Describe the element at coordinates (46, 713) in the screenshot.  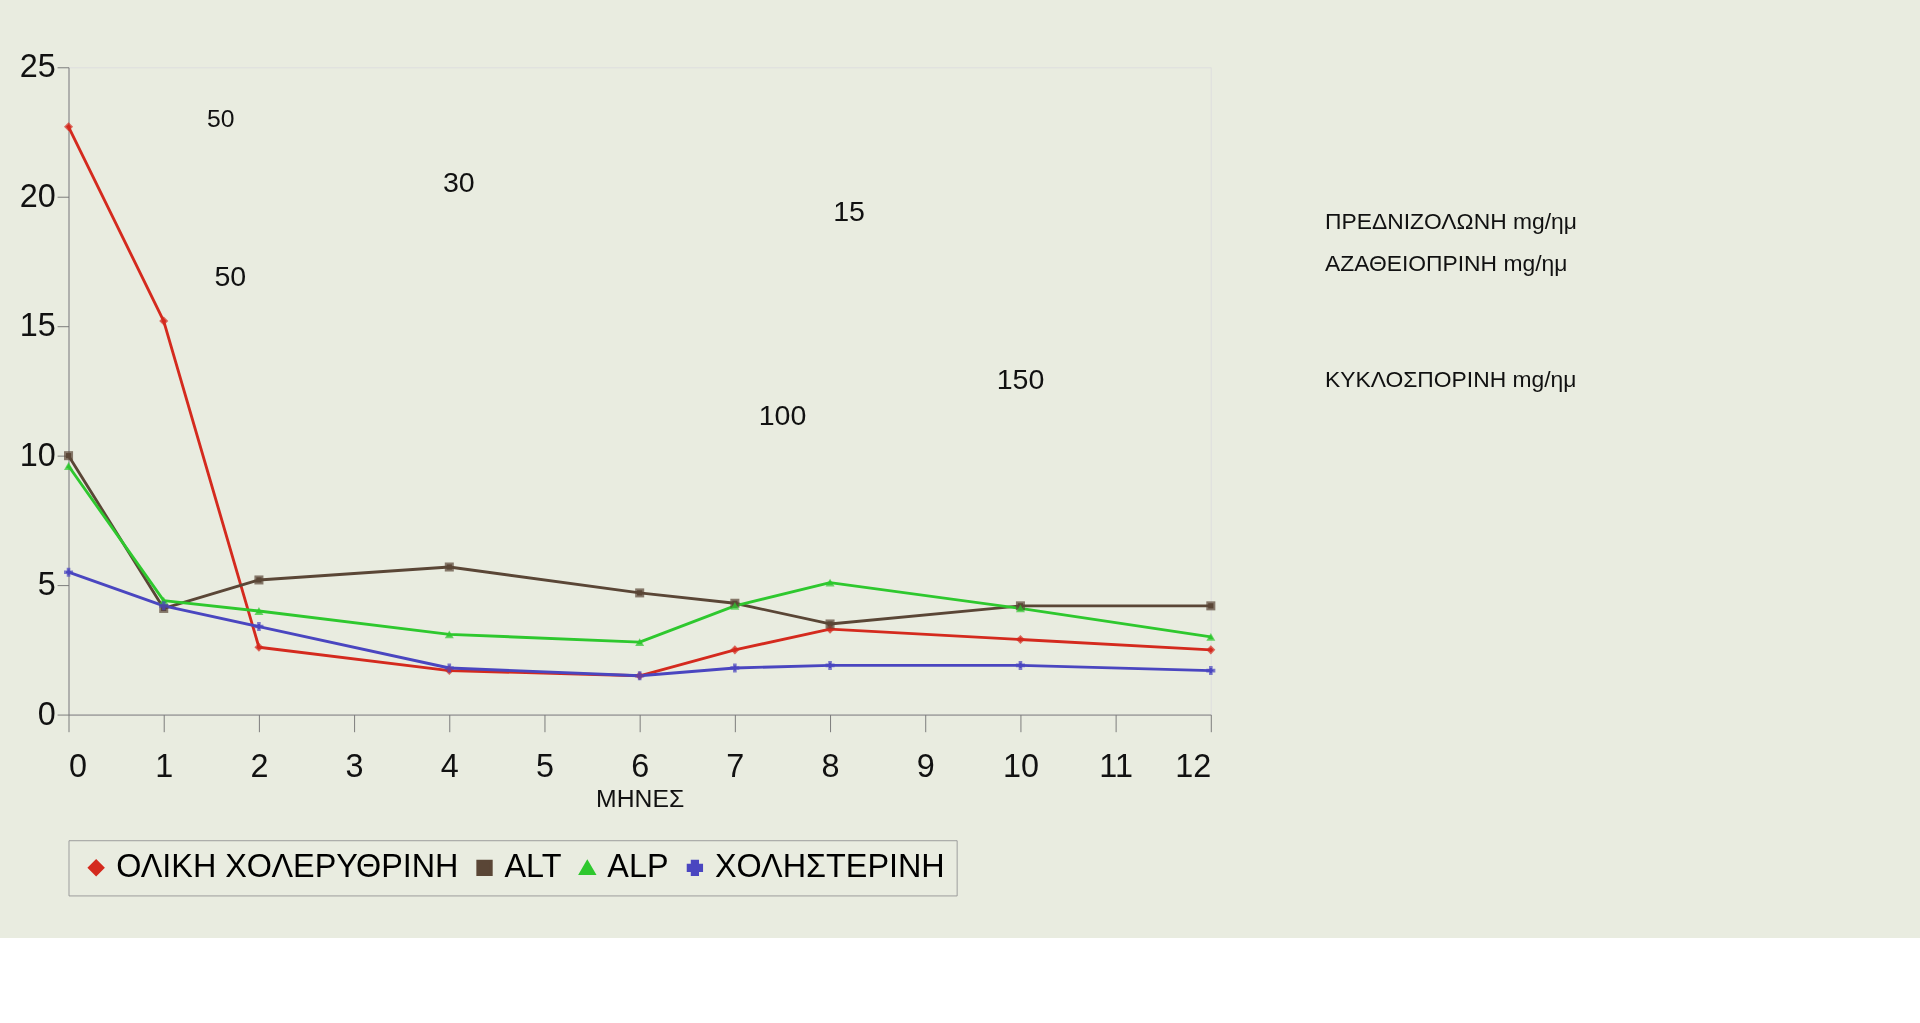
I see `y-tick-label: 0` at that location.